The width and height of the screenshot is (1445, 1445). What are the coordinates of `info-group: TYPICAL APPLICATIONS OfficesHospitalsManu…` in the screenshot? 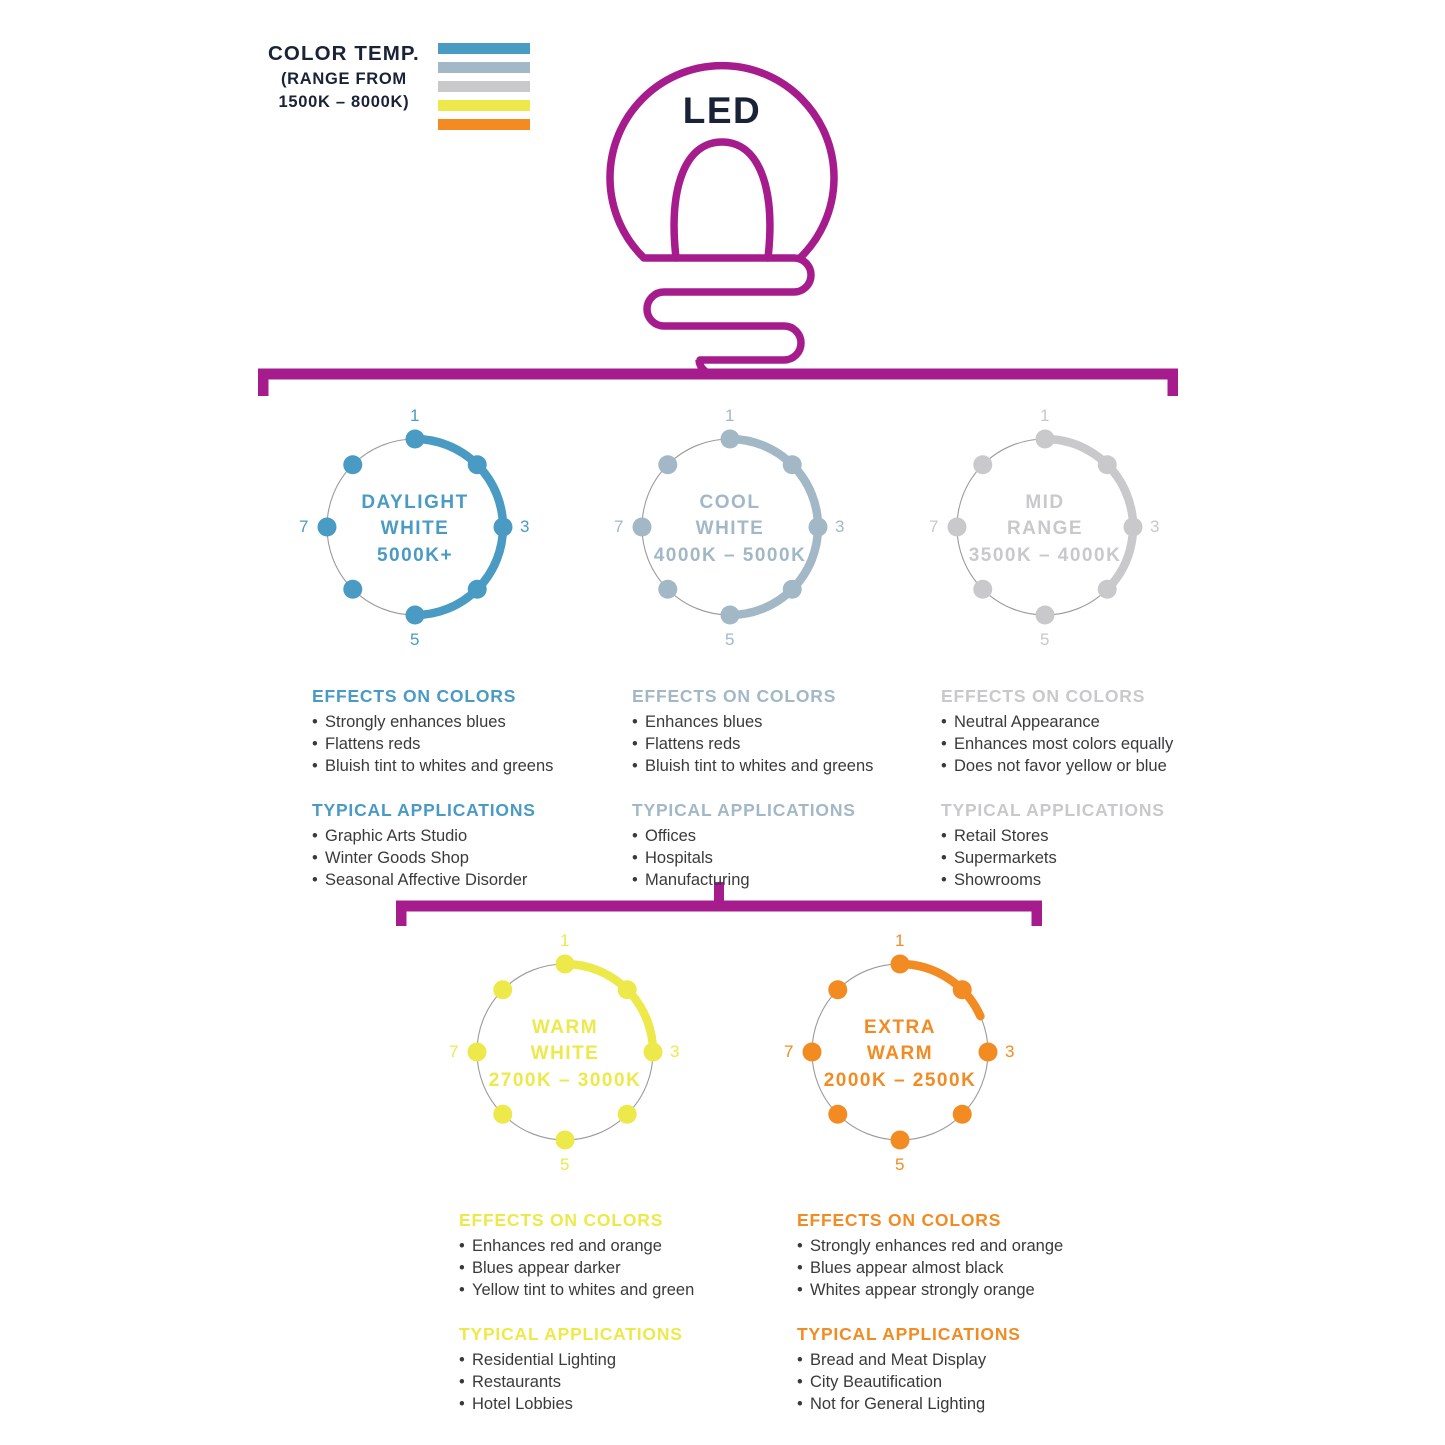 It's located at (752, 846).